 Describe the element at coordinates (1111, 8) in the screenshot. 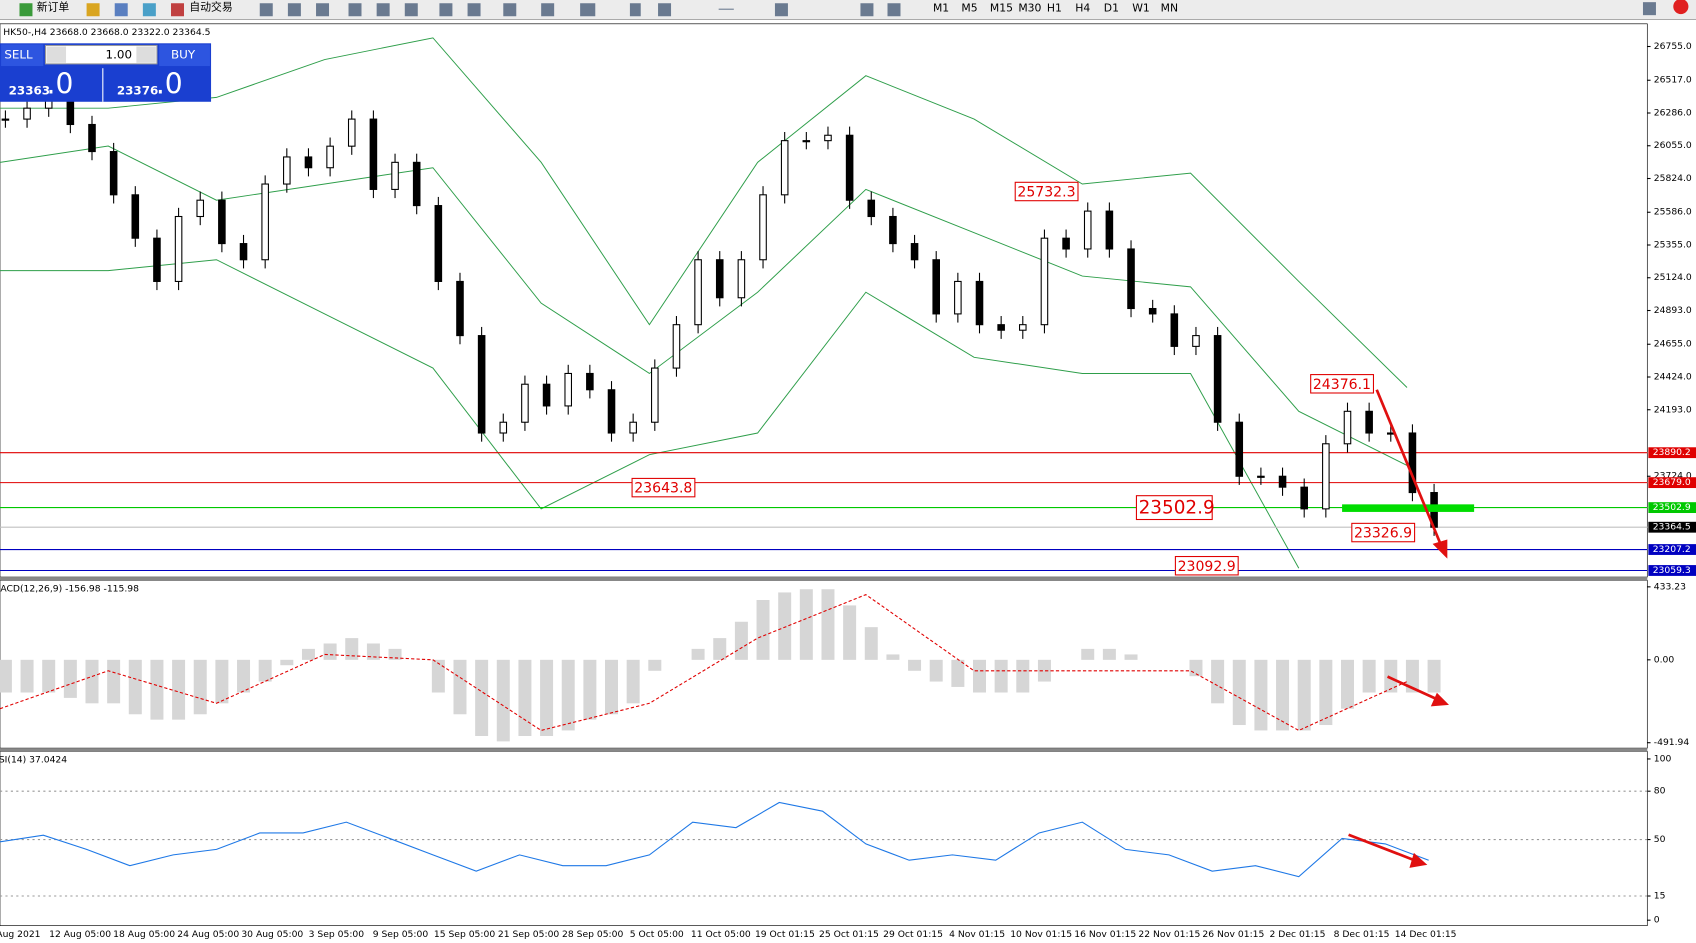

I see `timeframe-button: D1` at that location.